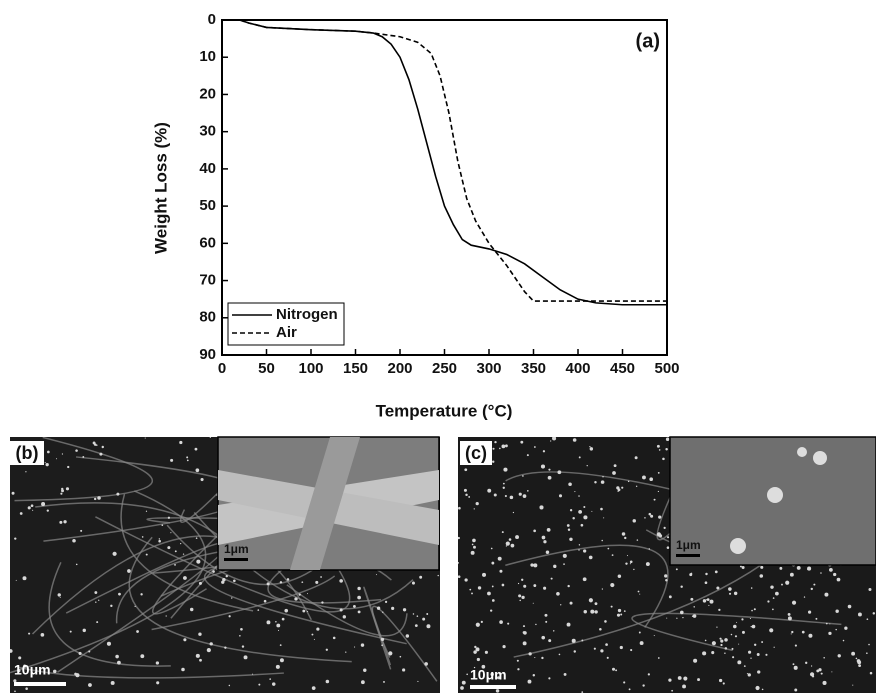  What do you see at coordinates (622, 368) in the screenshot?
I see `x-tick-label: 450` at bounding box center [622, 368].